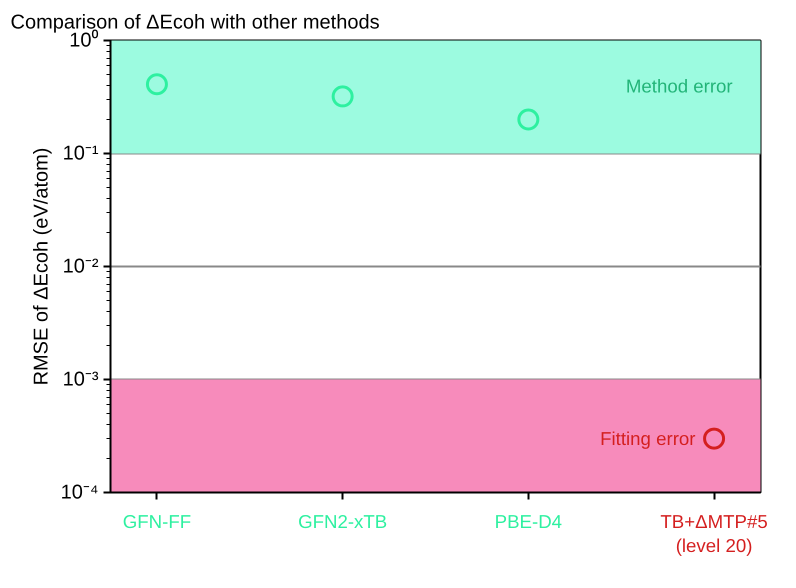  What do you see at coordinates (648, 439) in the screenshot?
I see `band-label: Fitting error` at bounding box center [648, 439].